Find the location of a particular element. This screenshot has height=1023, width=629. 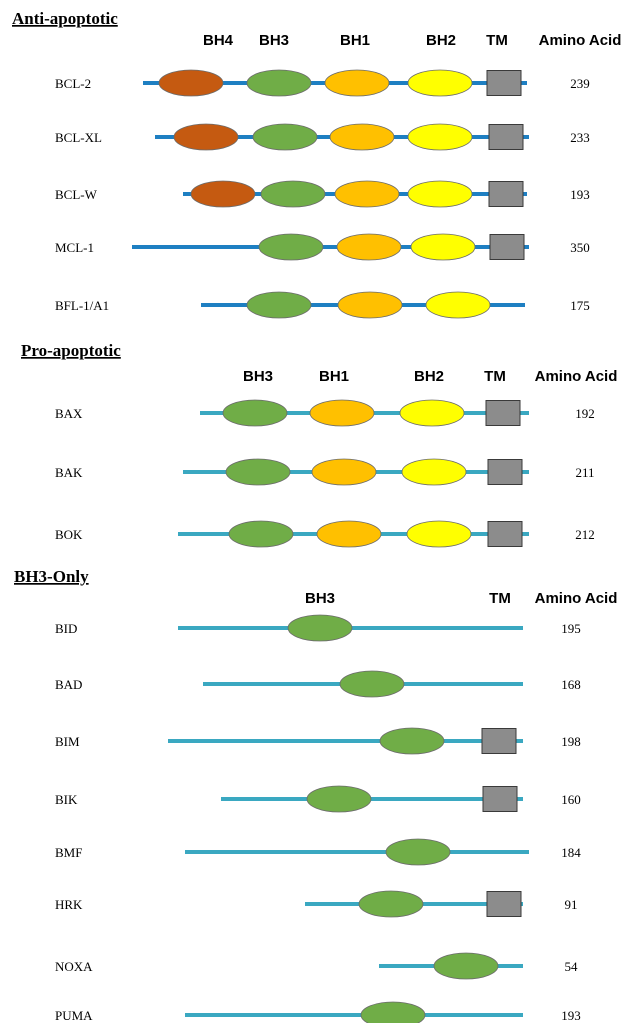

tm-domain-bik is located at coordinates (500, 799).